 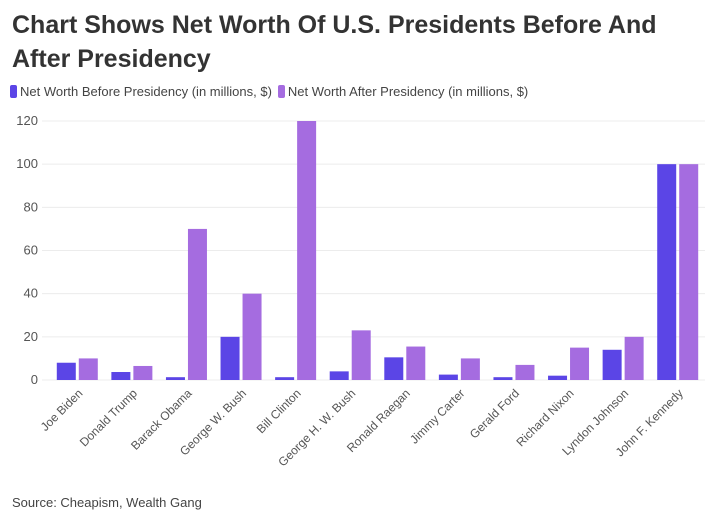 I want to click on x-tick-label: Bill Clinton, so click(x=279, y=411).